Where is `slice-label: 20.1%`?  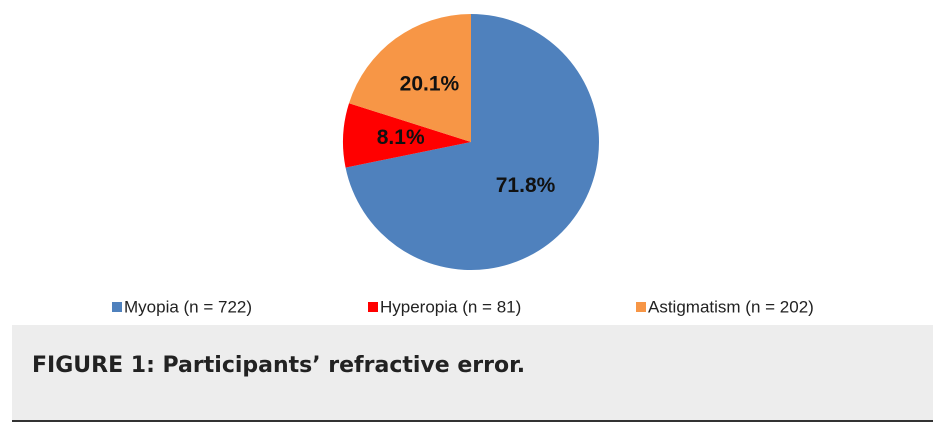 slice-label: 20.1% is located at coordinates (430, 84).